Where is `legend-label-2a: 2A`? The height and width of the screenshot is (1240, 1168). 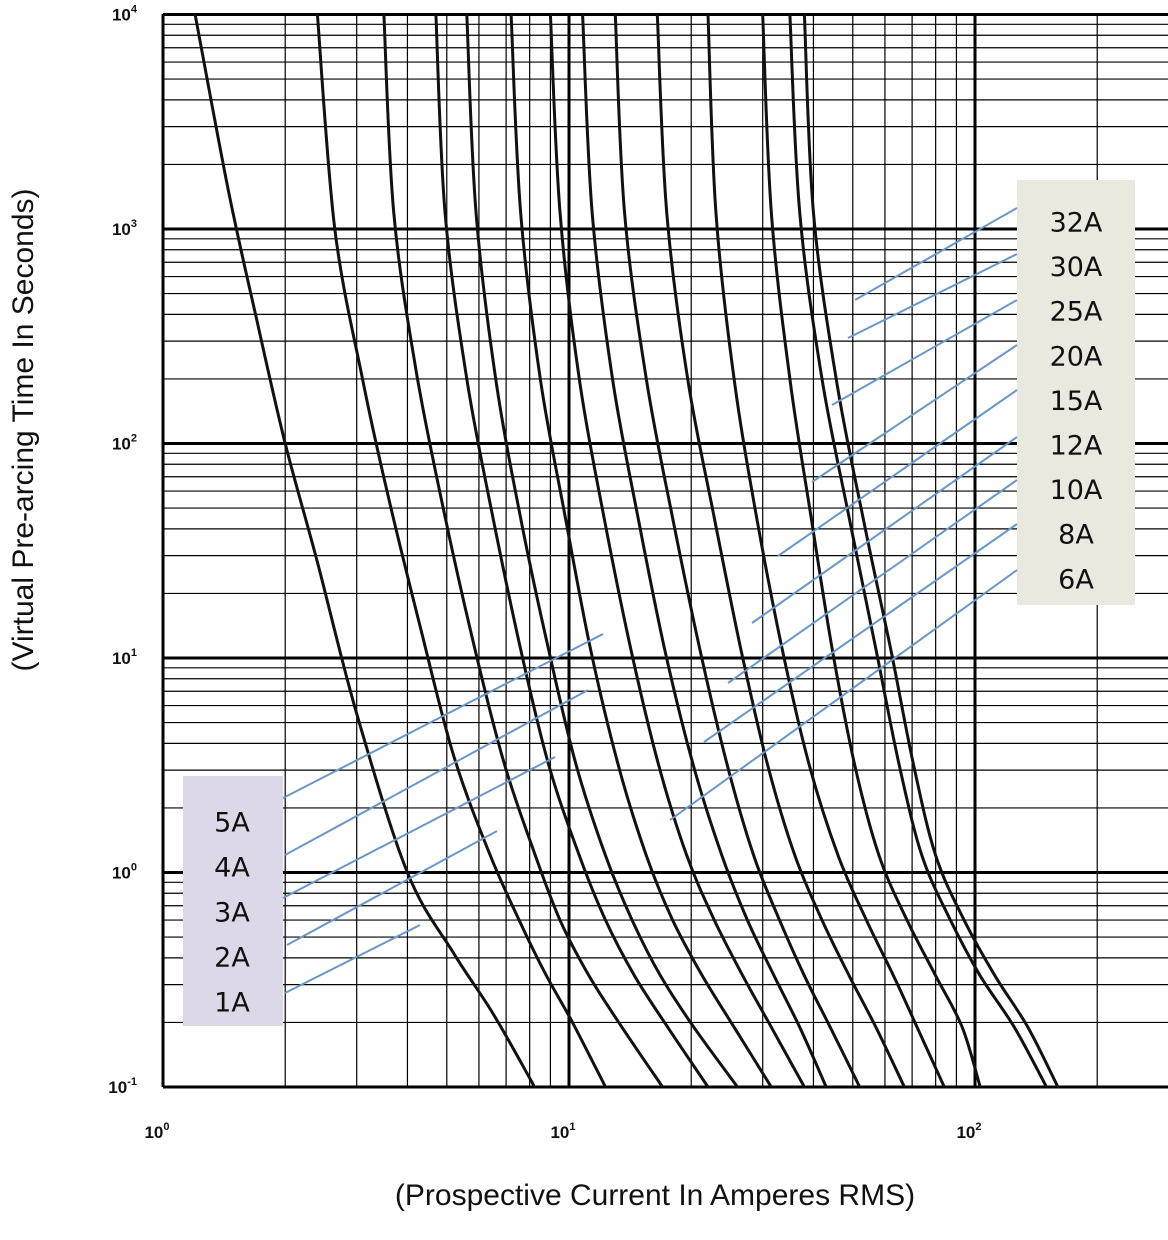
legend-label-2a: 2A is located at coordinates (232, 958).